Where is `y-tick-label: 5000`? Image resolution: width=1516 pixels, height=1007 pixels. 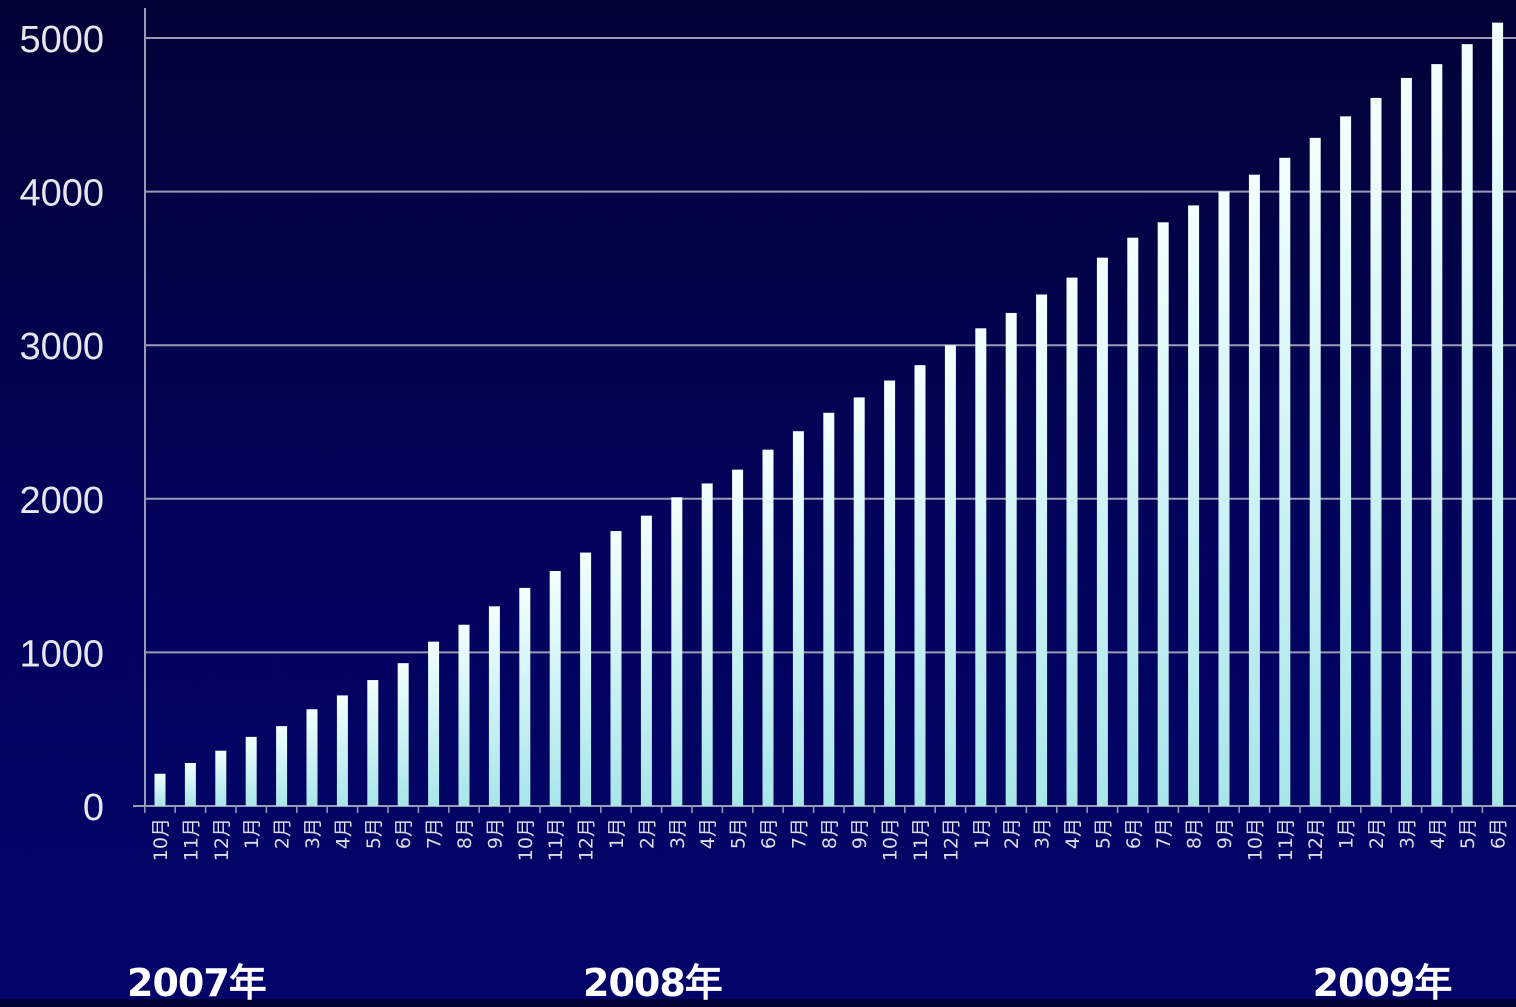
y-tick-label: 5000 is located at coordinates (61, 40).